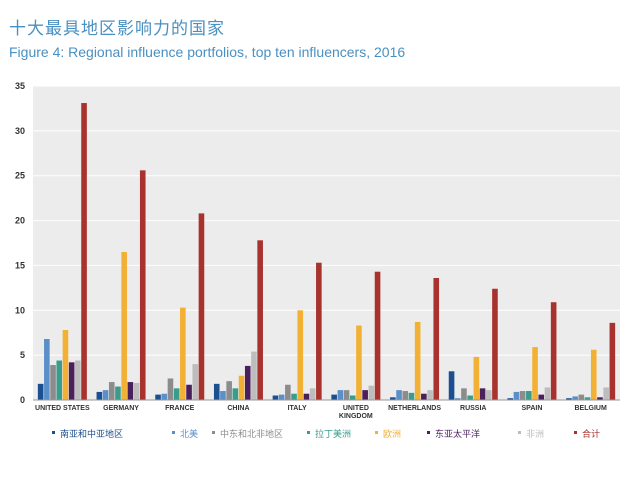  What do you see at coordinates (62, 408) in the screenshot?
I see `x-category-label: UNITED STATES` at bounding box center [62, 408].